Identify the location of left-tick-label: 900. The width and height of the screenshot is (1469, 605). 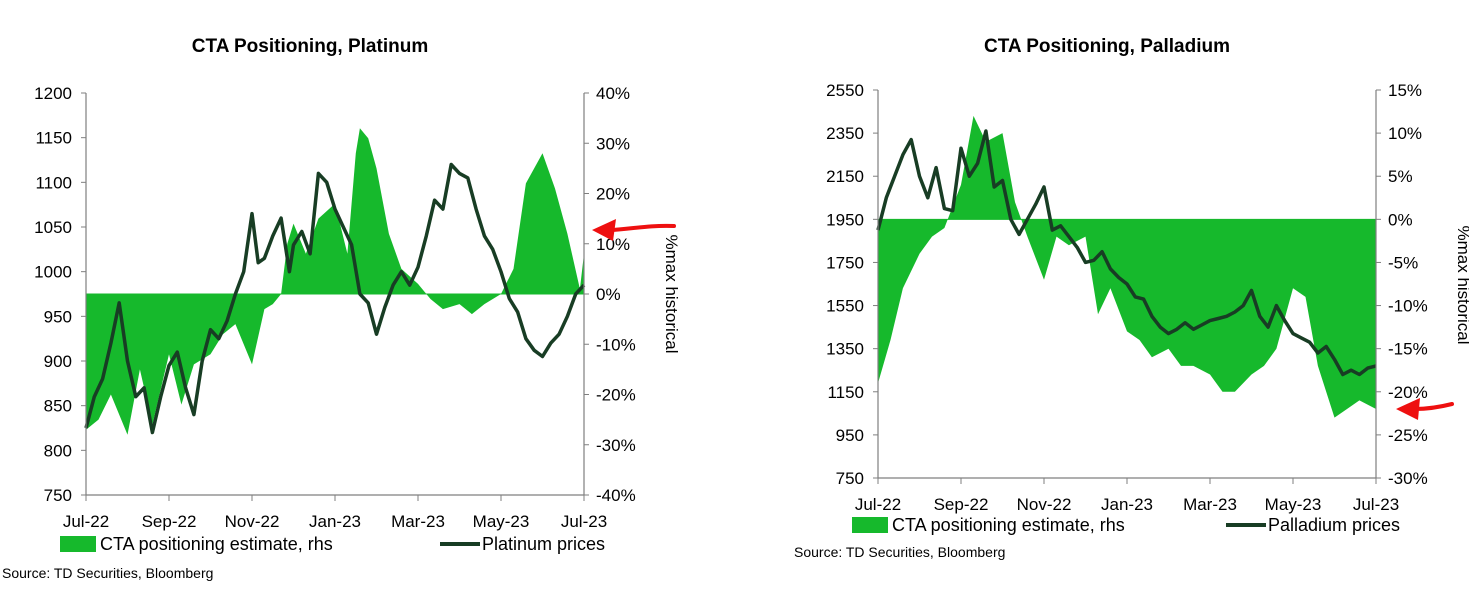
(58, 361).